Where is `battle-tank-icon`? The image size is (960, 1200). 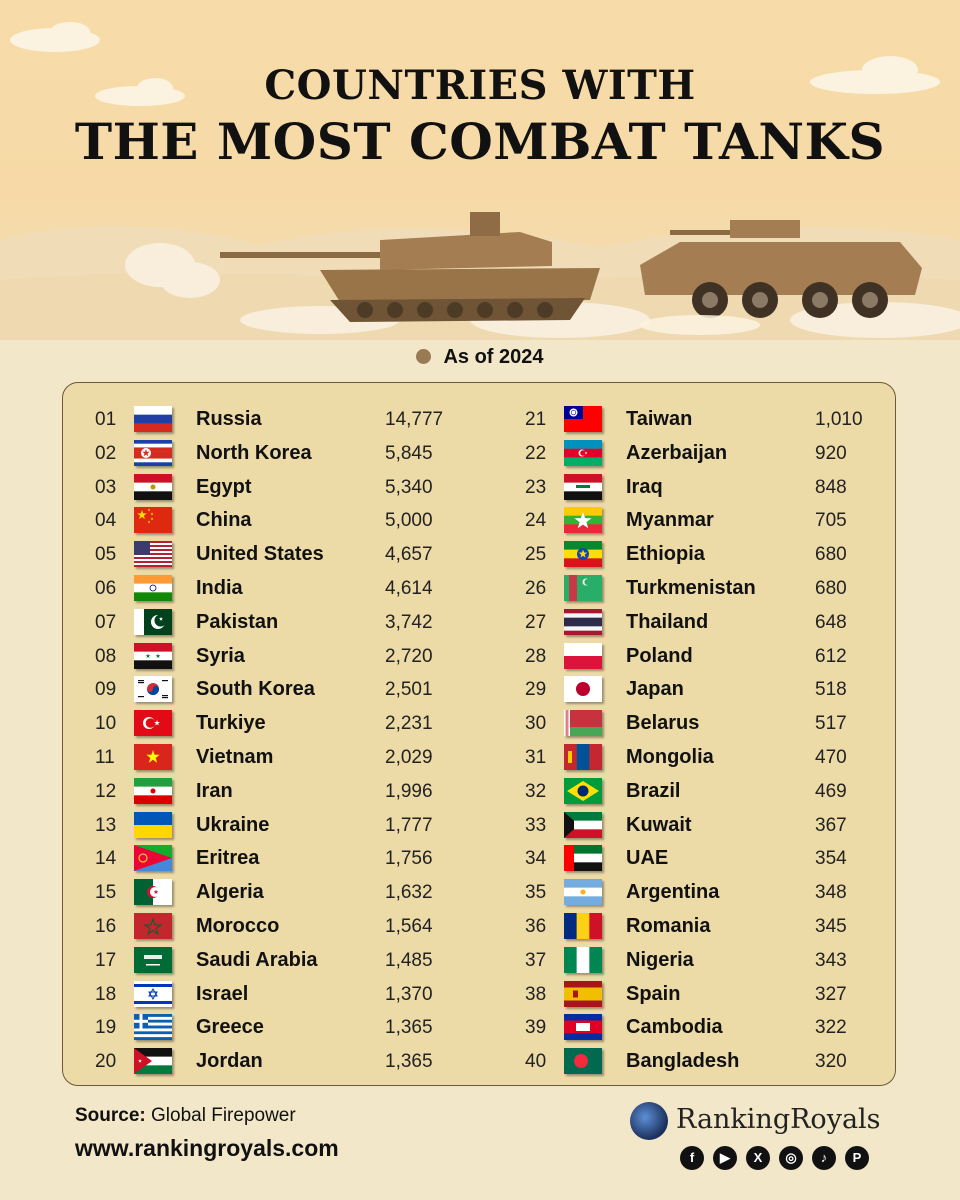 battle-tank-icon is located at coordinates (410, 267).